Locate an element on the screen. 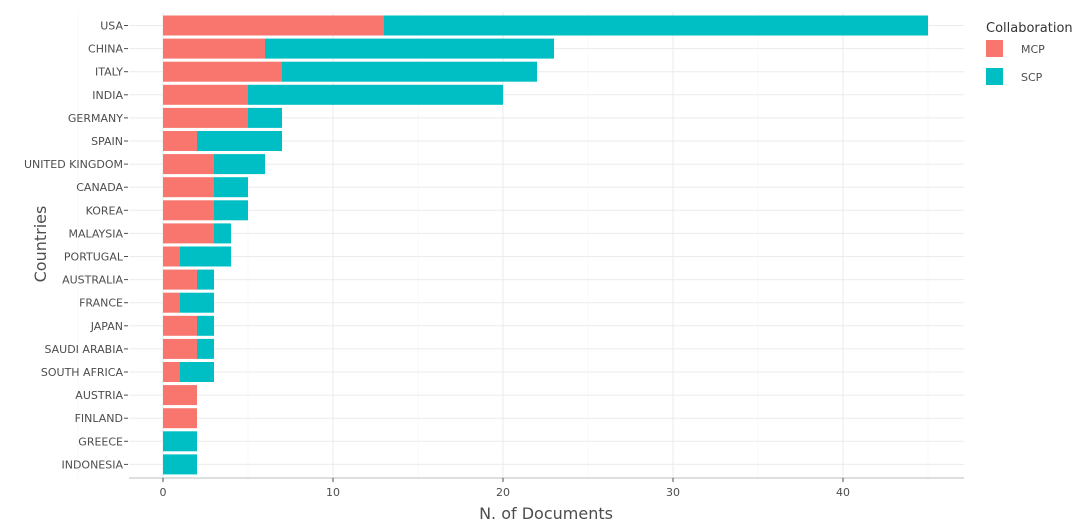 Image resolution: width=1081 pixels, height=521 pixels. bar-scp-greece is located at coordinates (180, 441).